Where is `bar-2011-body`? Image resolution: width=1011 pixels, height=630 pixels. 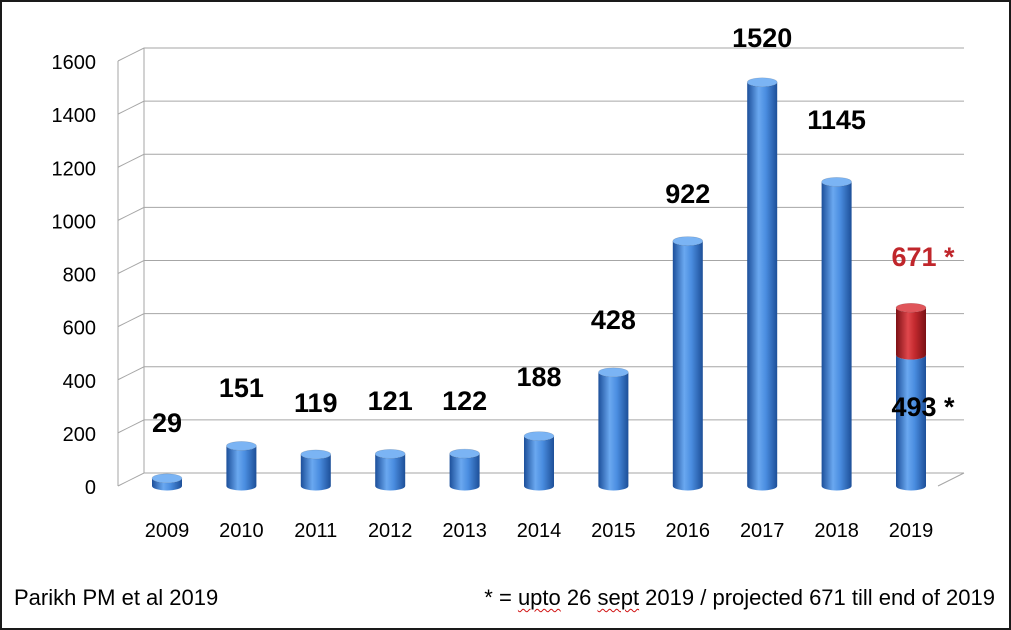 bar-2011-body is located at coordinates (315, 472).